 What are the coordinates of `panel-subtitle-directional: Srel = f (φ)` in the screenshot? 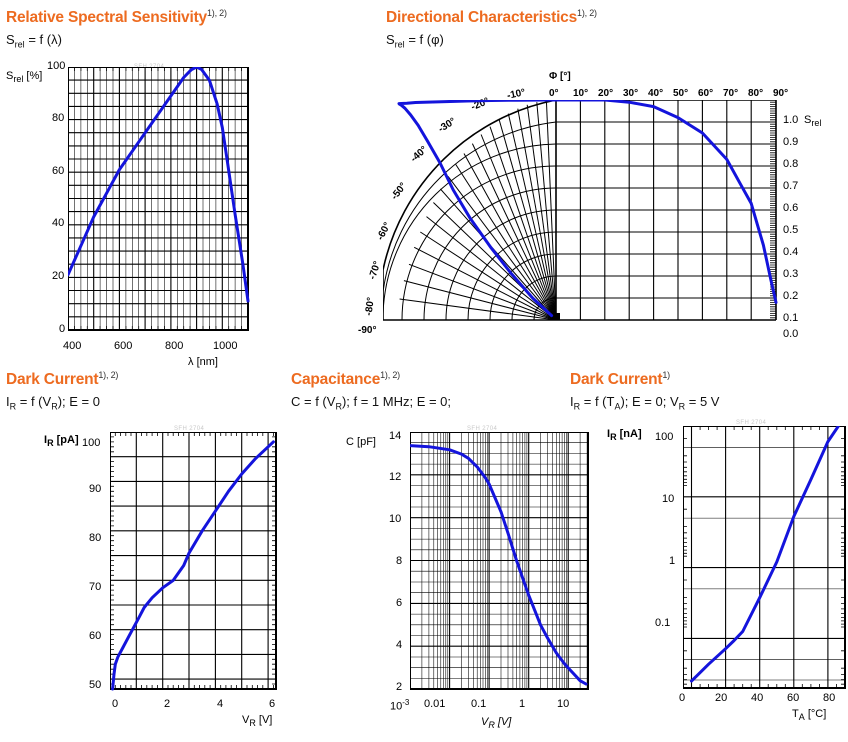 It's located at (617, 41).